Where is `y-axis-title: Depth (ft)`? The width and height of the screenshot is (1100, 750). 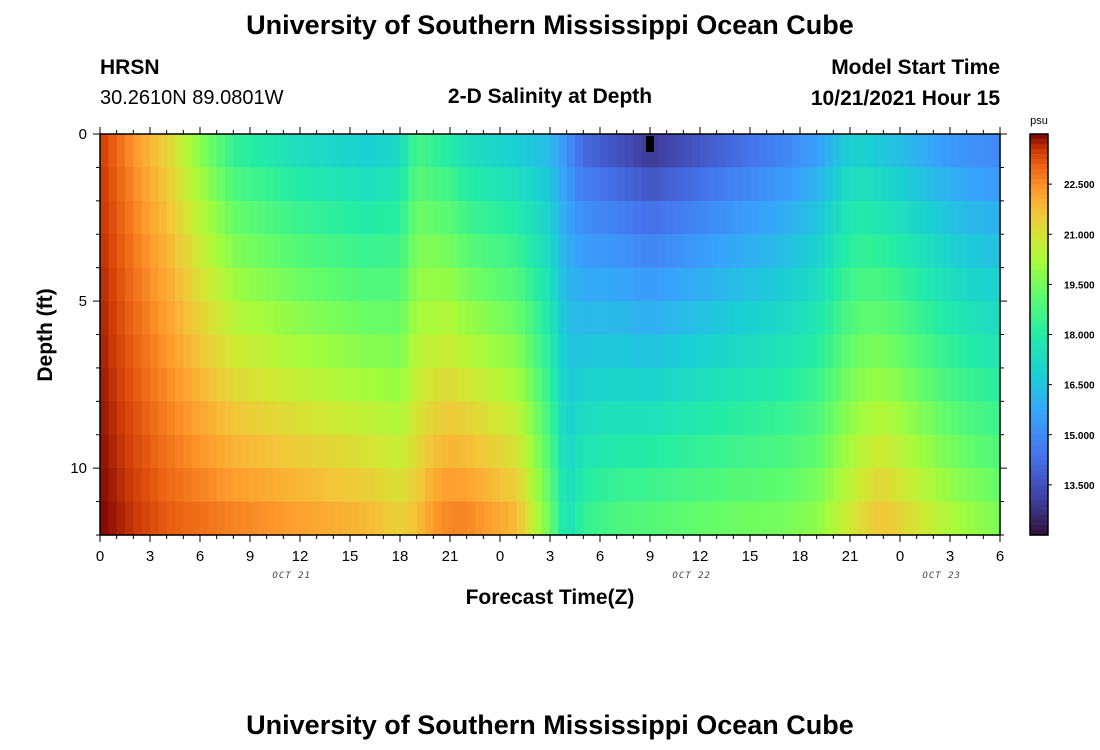 y-axis-title: Depth (ft) is located at coordinates (45, 334).